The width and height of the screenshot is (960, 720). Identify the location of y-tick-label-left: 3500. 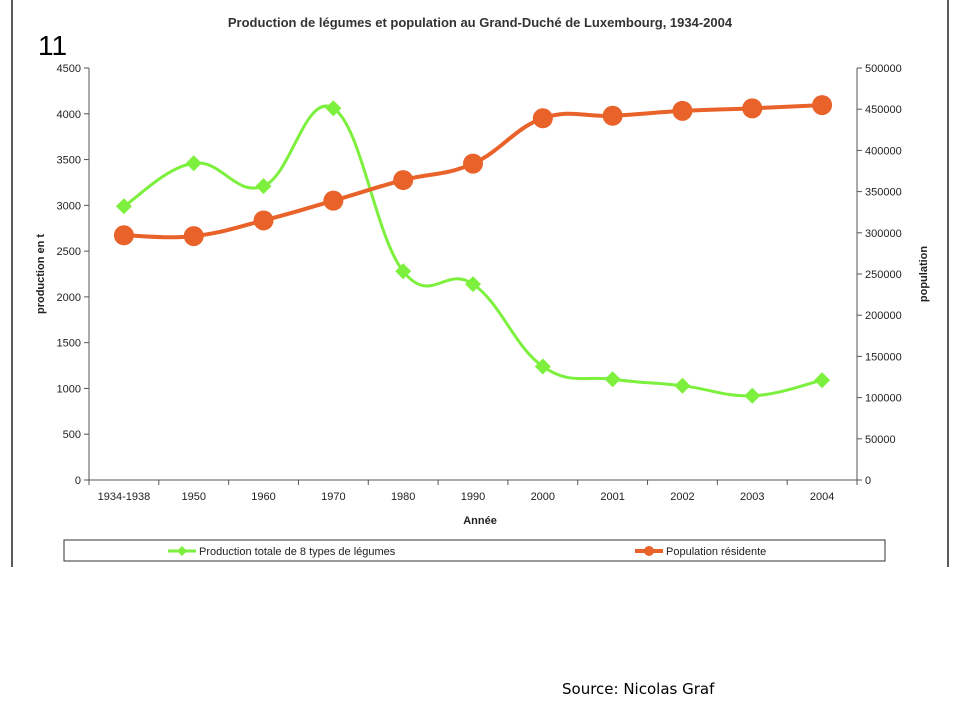
(69, 161).